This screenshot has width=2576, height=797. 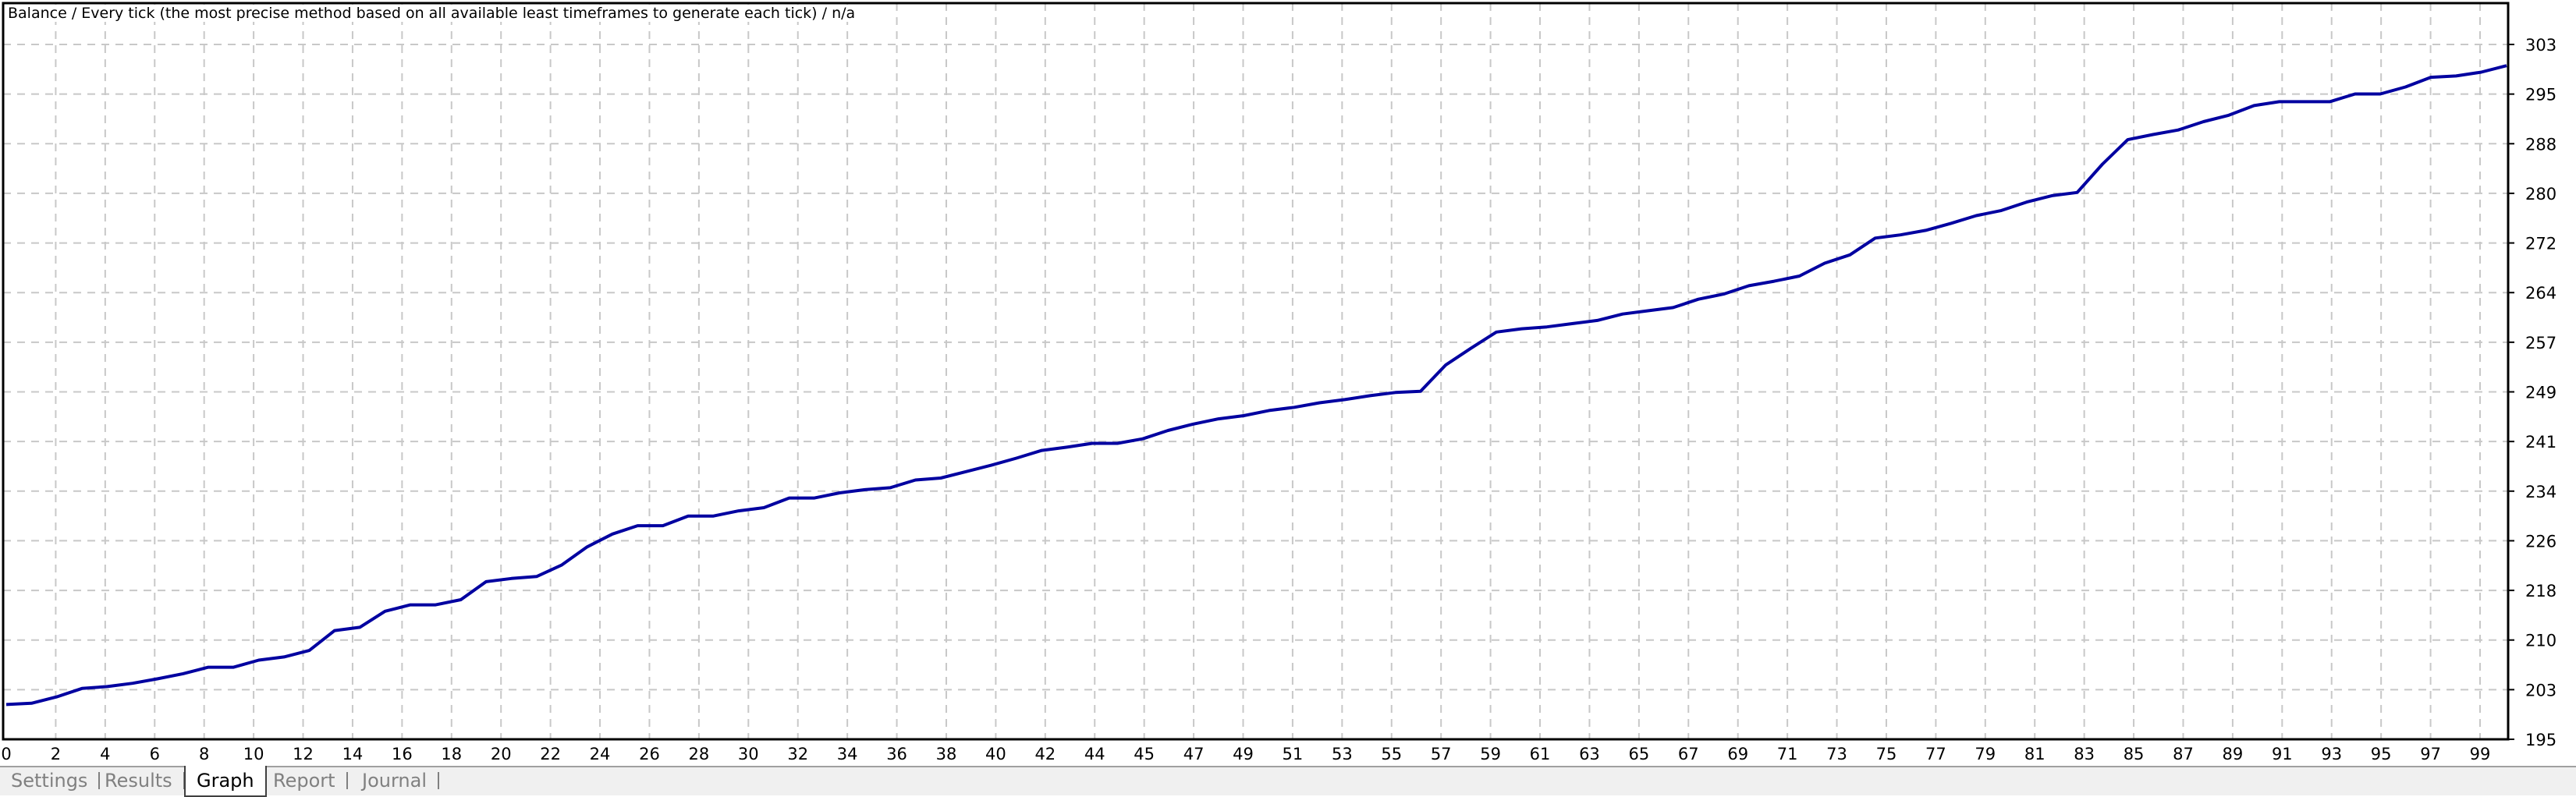 What do you see at coordinates (1886, 754) in the screenshot?
I see `x-tick-label: 75` at bounding box center [1886, 754].